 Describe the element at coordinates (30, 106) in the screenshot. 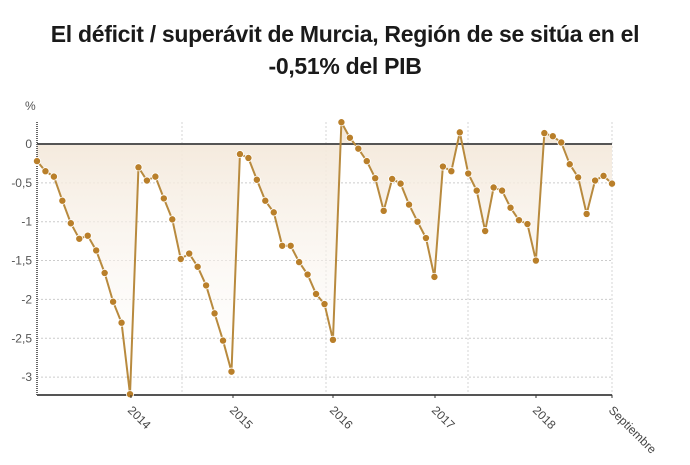

I see `y-axis-label: %` at that location.